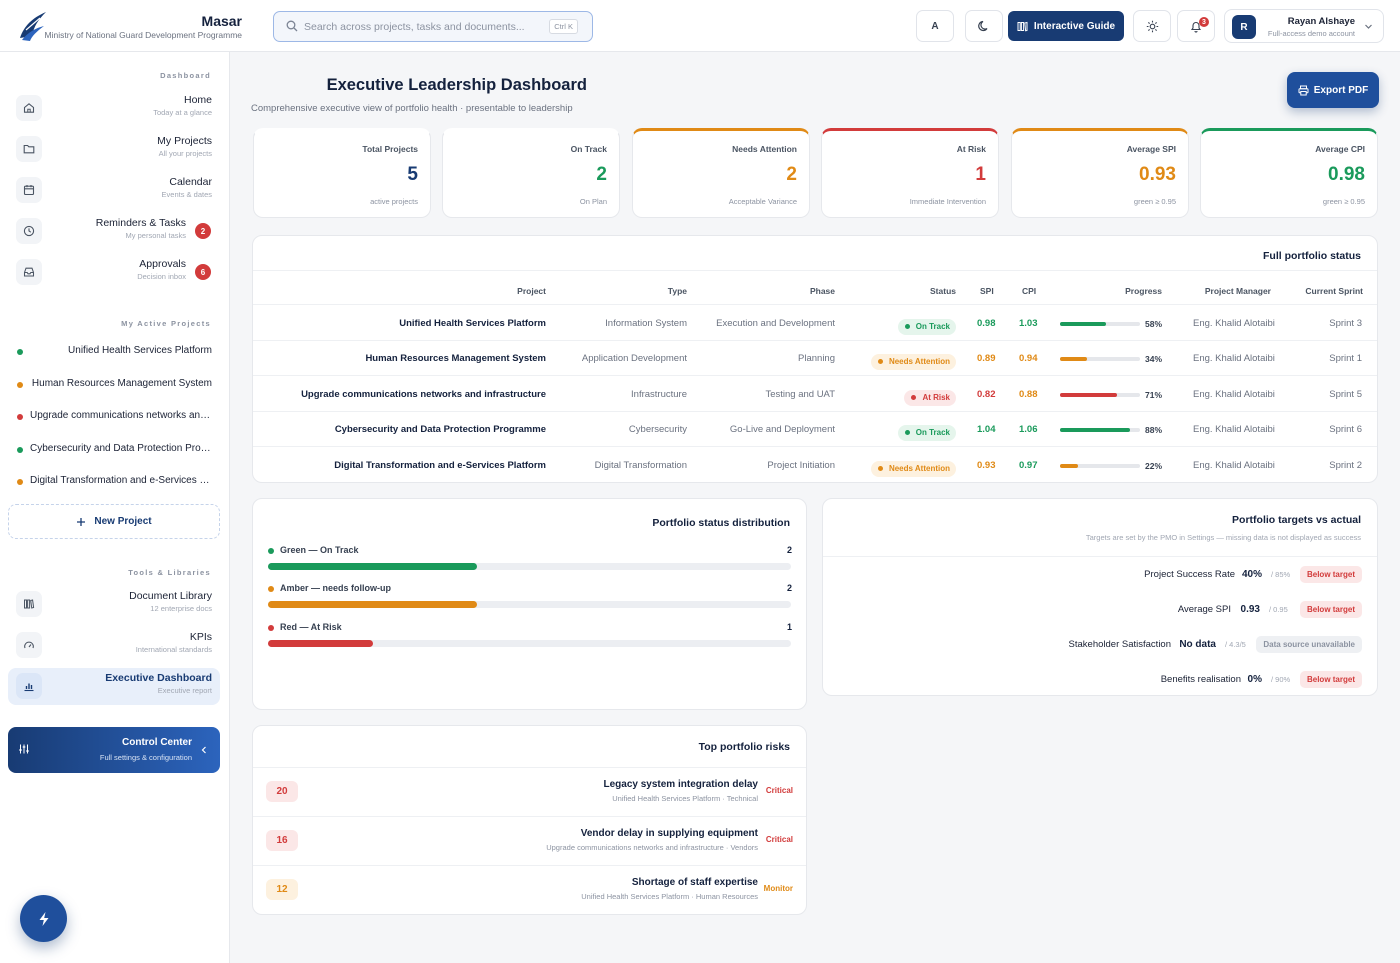 The height and width of the screenshot is (963, 1400). I want to click on target-label: Stakeholder Satisfaction, so click(1119, 644).